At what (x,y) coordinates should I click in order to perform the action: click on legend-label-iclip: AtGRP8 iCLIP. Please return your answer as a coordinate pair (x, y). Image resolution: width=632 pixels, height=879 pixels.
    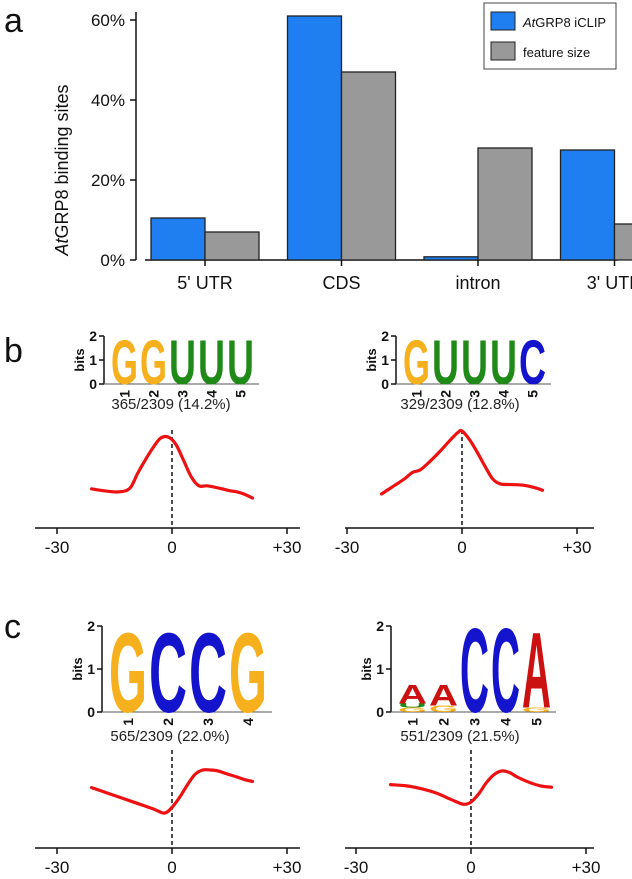
    Looking at the image, I should click on (564, 22).